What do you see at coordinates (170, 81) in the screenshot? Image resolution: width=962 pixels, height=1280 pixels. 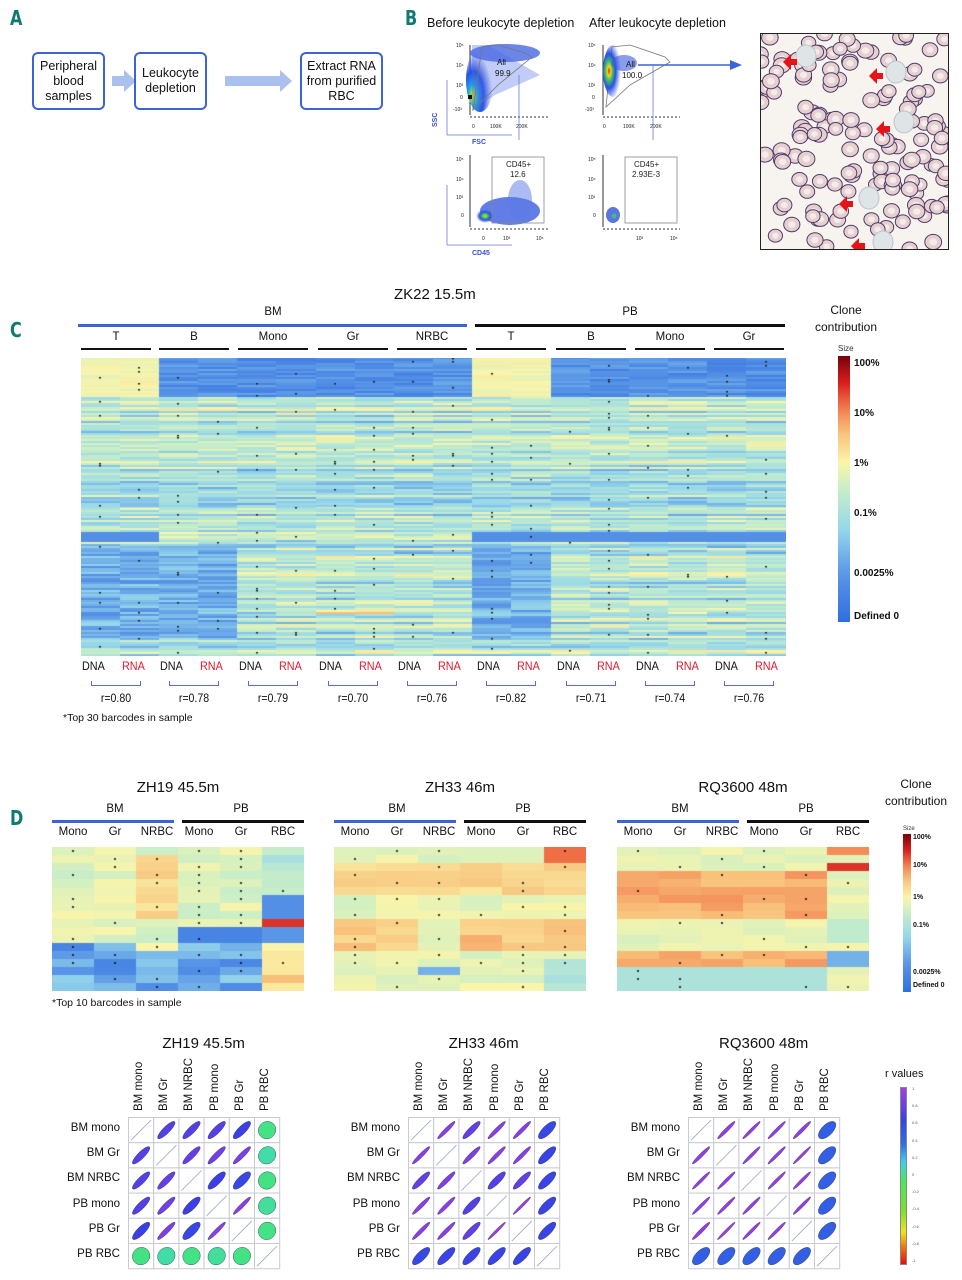 I see `flow-step-leukocyte-depletion: Leukocyte depletion` at bounding box center [170, 81].